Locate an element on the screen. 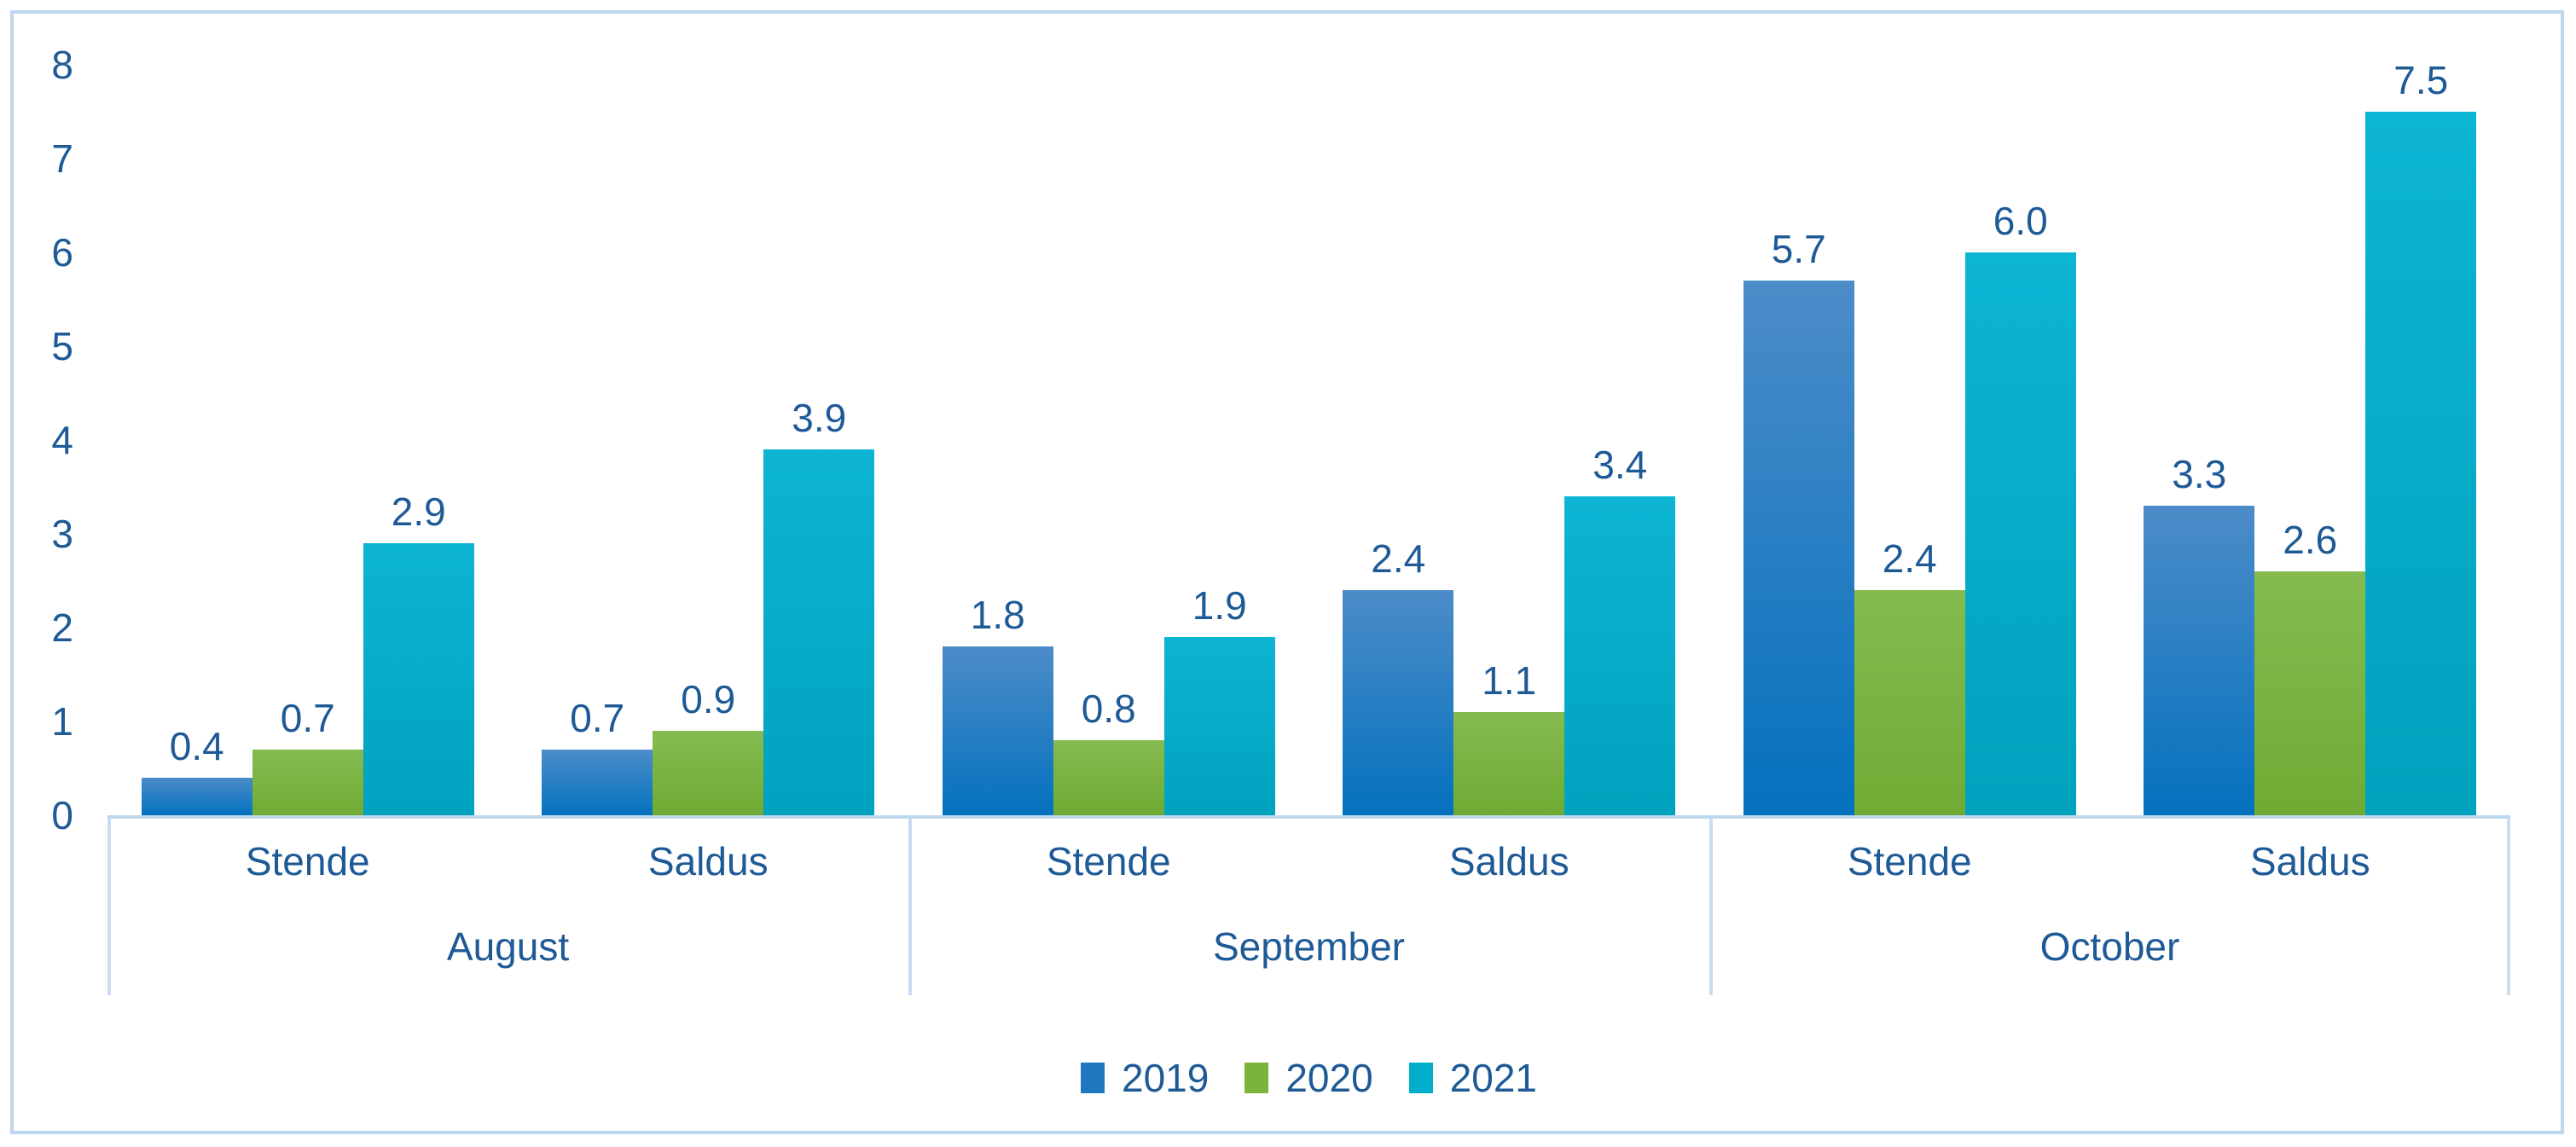  bar-2021-september-saldus is located at coordinates (1620, 655).